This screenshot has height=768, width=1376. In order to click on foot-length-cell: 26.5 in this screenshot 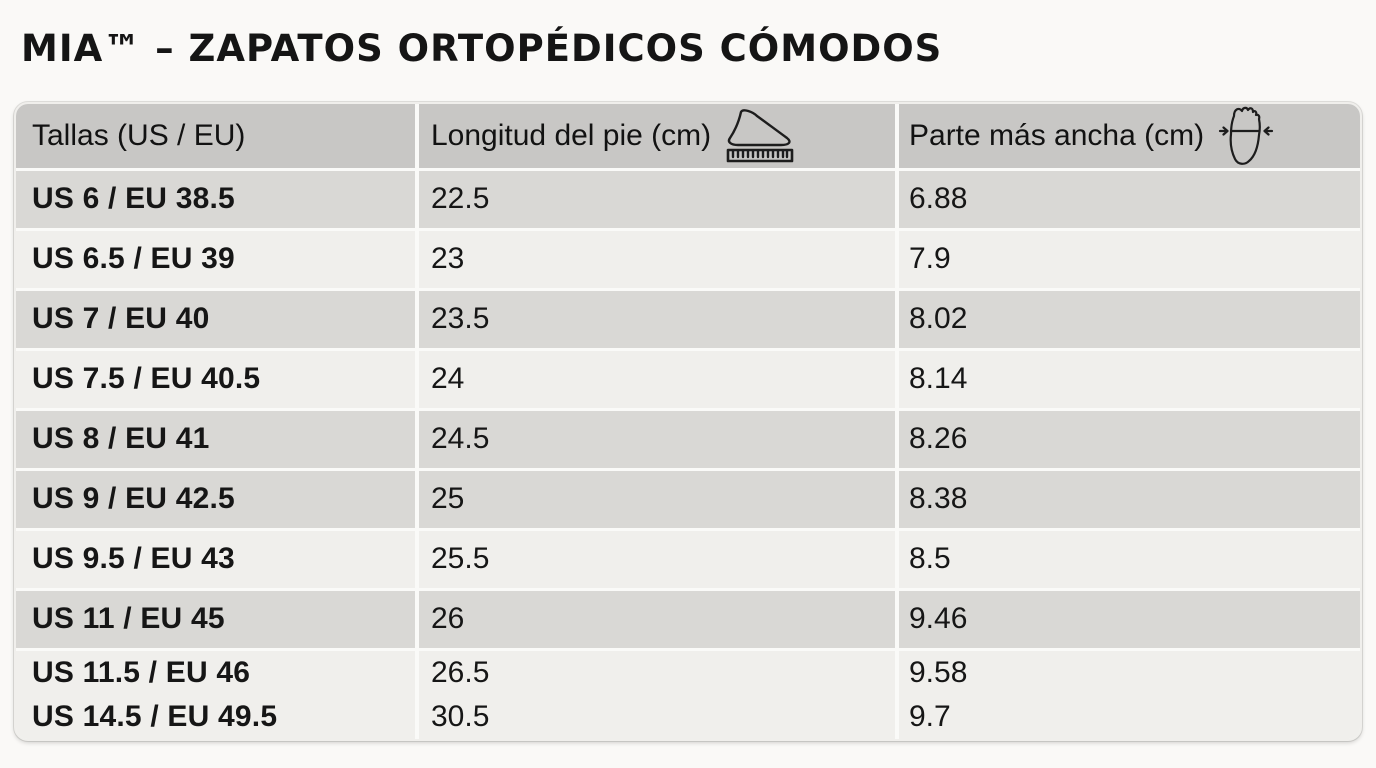, I will do `click(657, 672)`.